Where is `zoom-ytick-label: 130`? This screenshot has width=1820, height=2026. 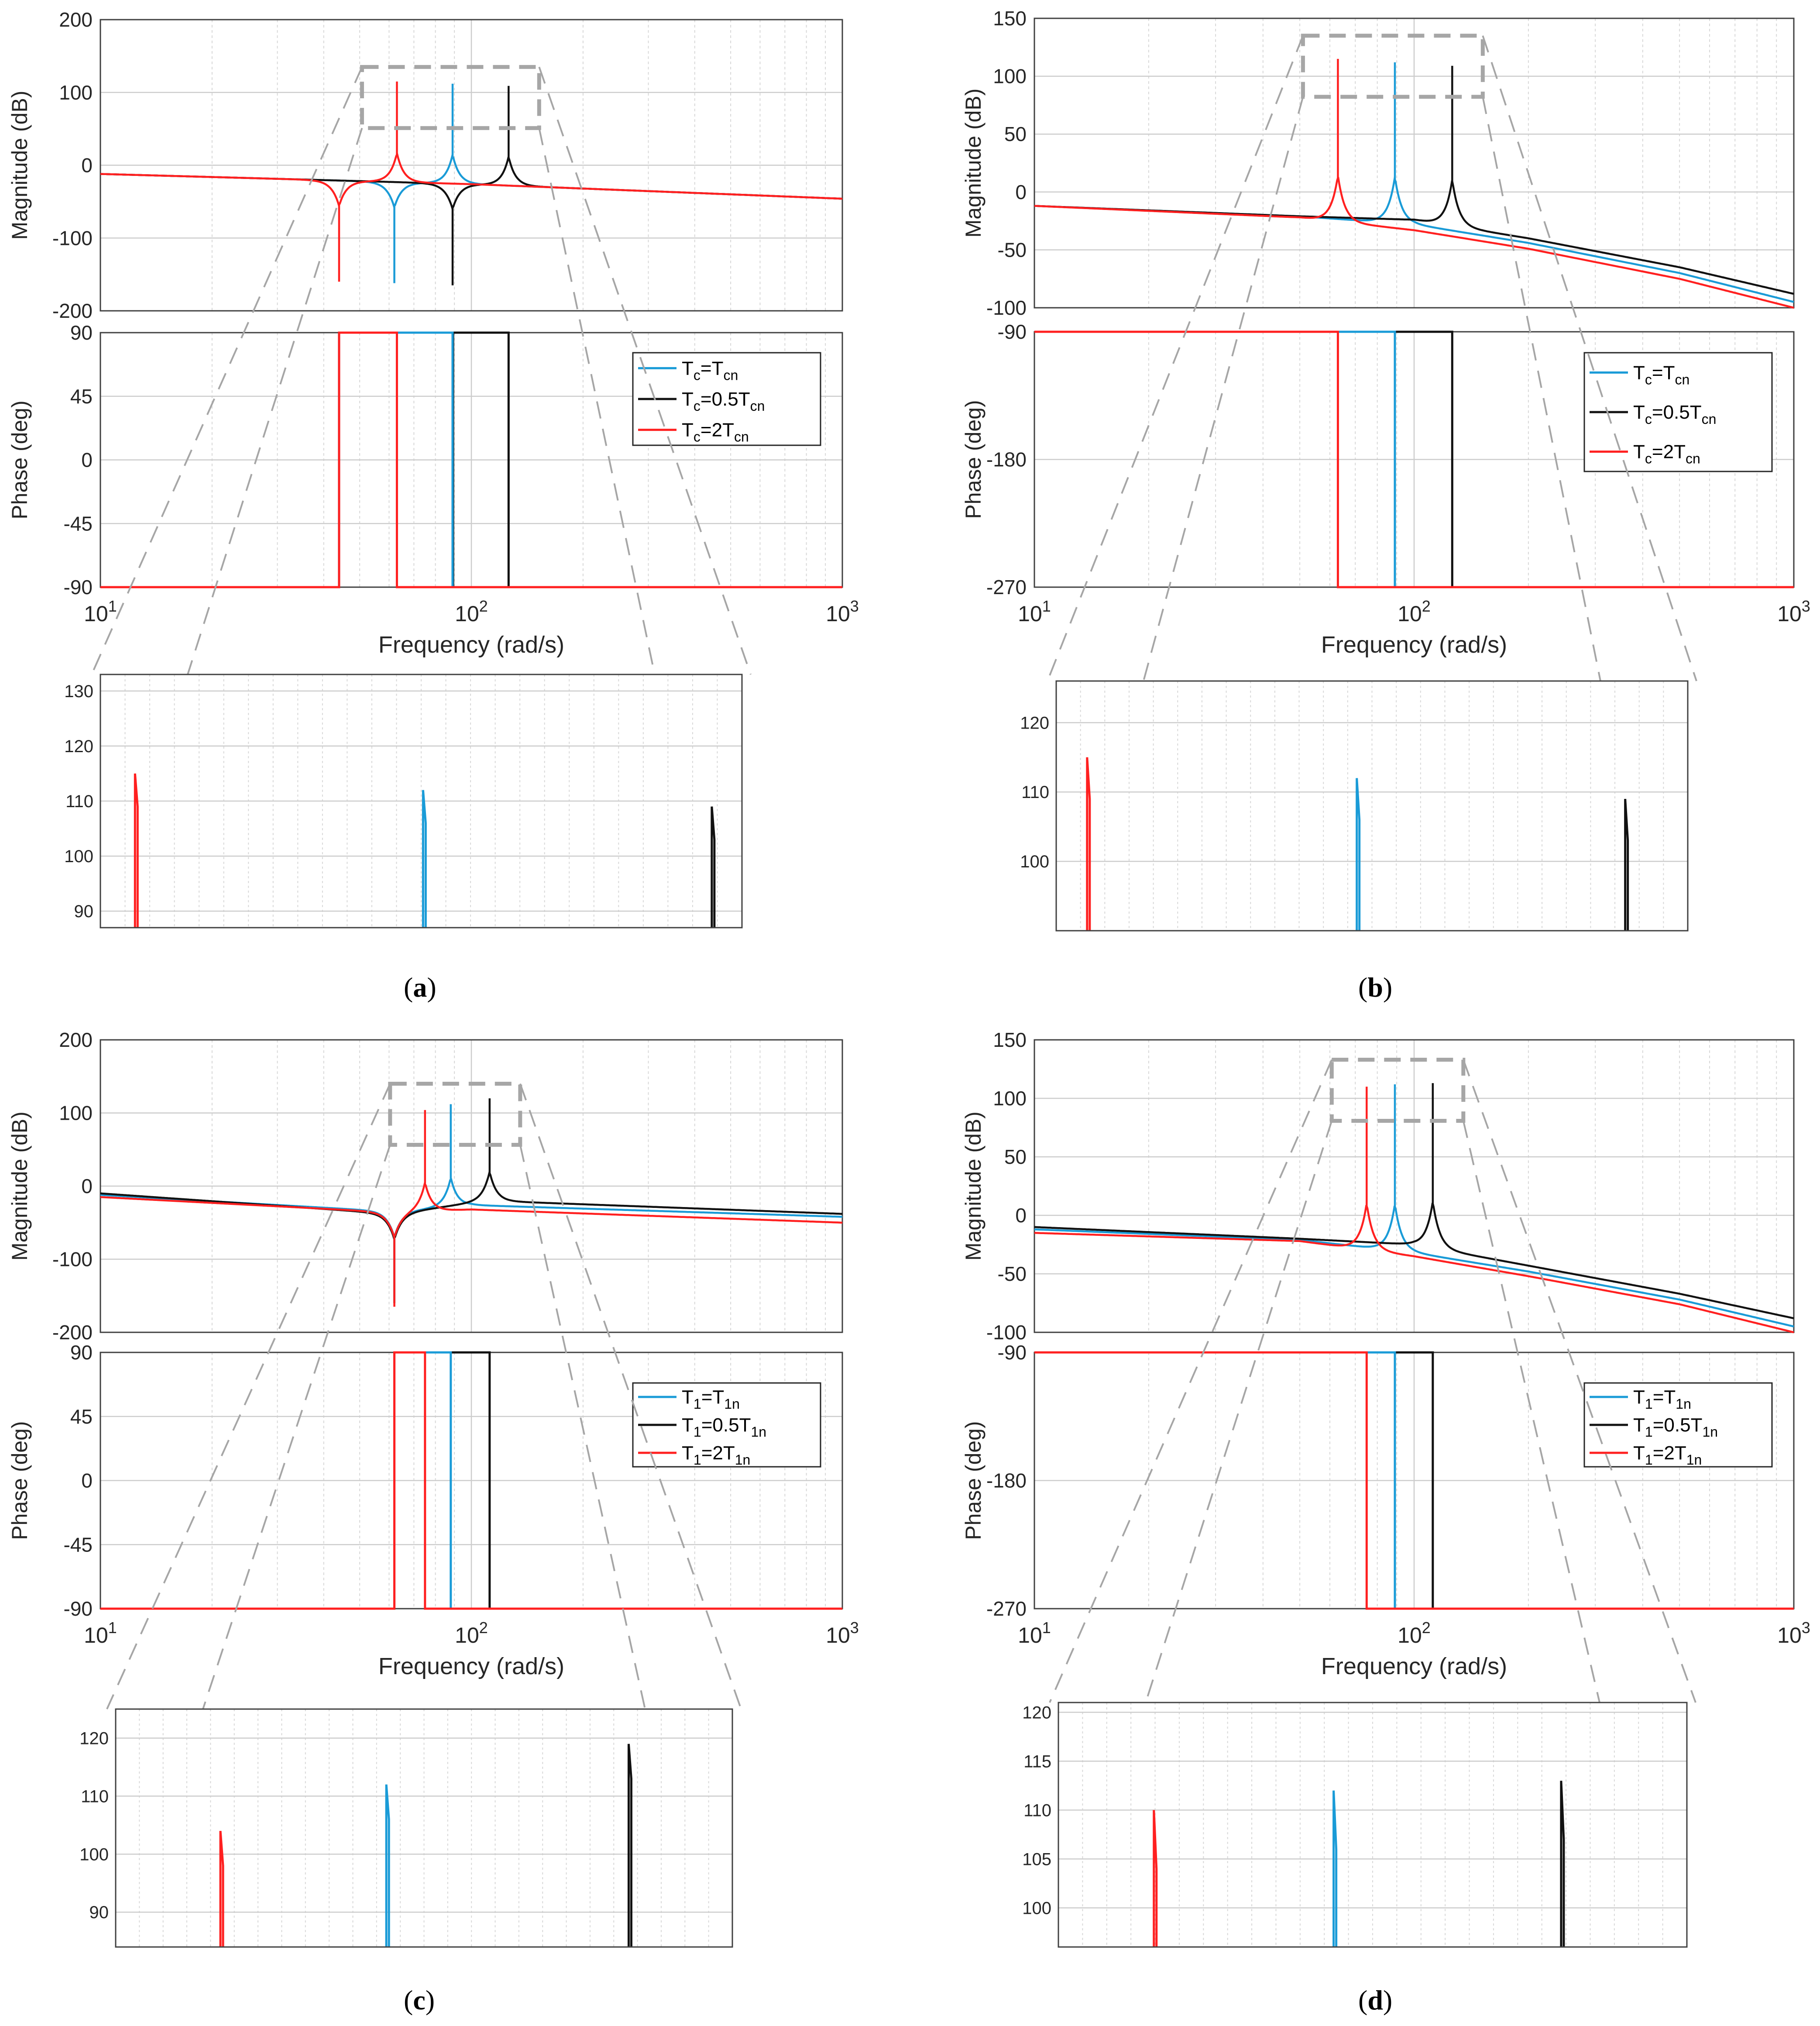
zoom-ytick-label: 130 is located at coordinates (78, 692).